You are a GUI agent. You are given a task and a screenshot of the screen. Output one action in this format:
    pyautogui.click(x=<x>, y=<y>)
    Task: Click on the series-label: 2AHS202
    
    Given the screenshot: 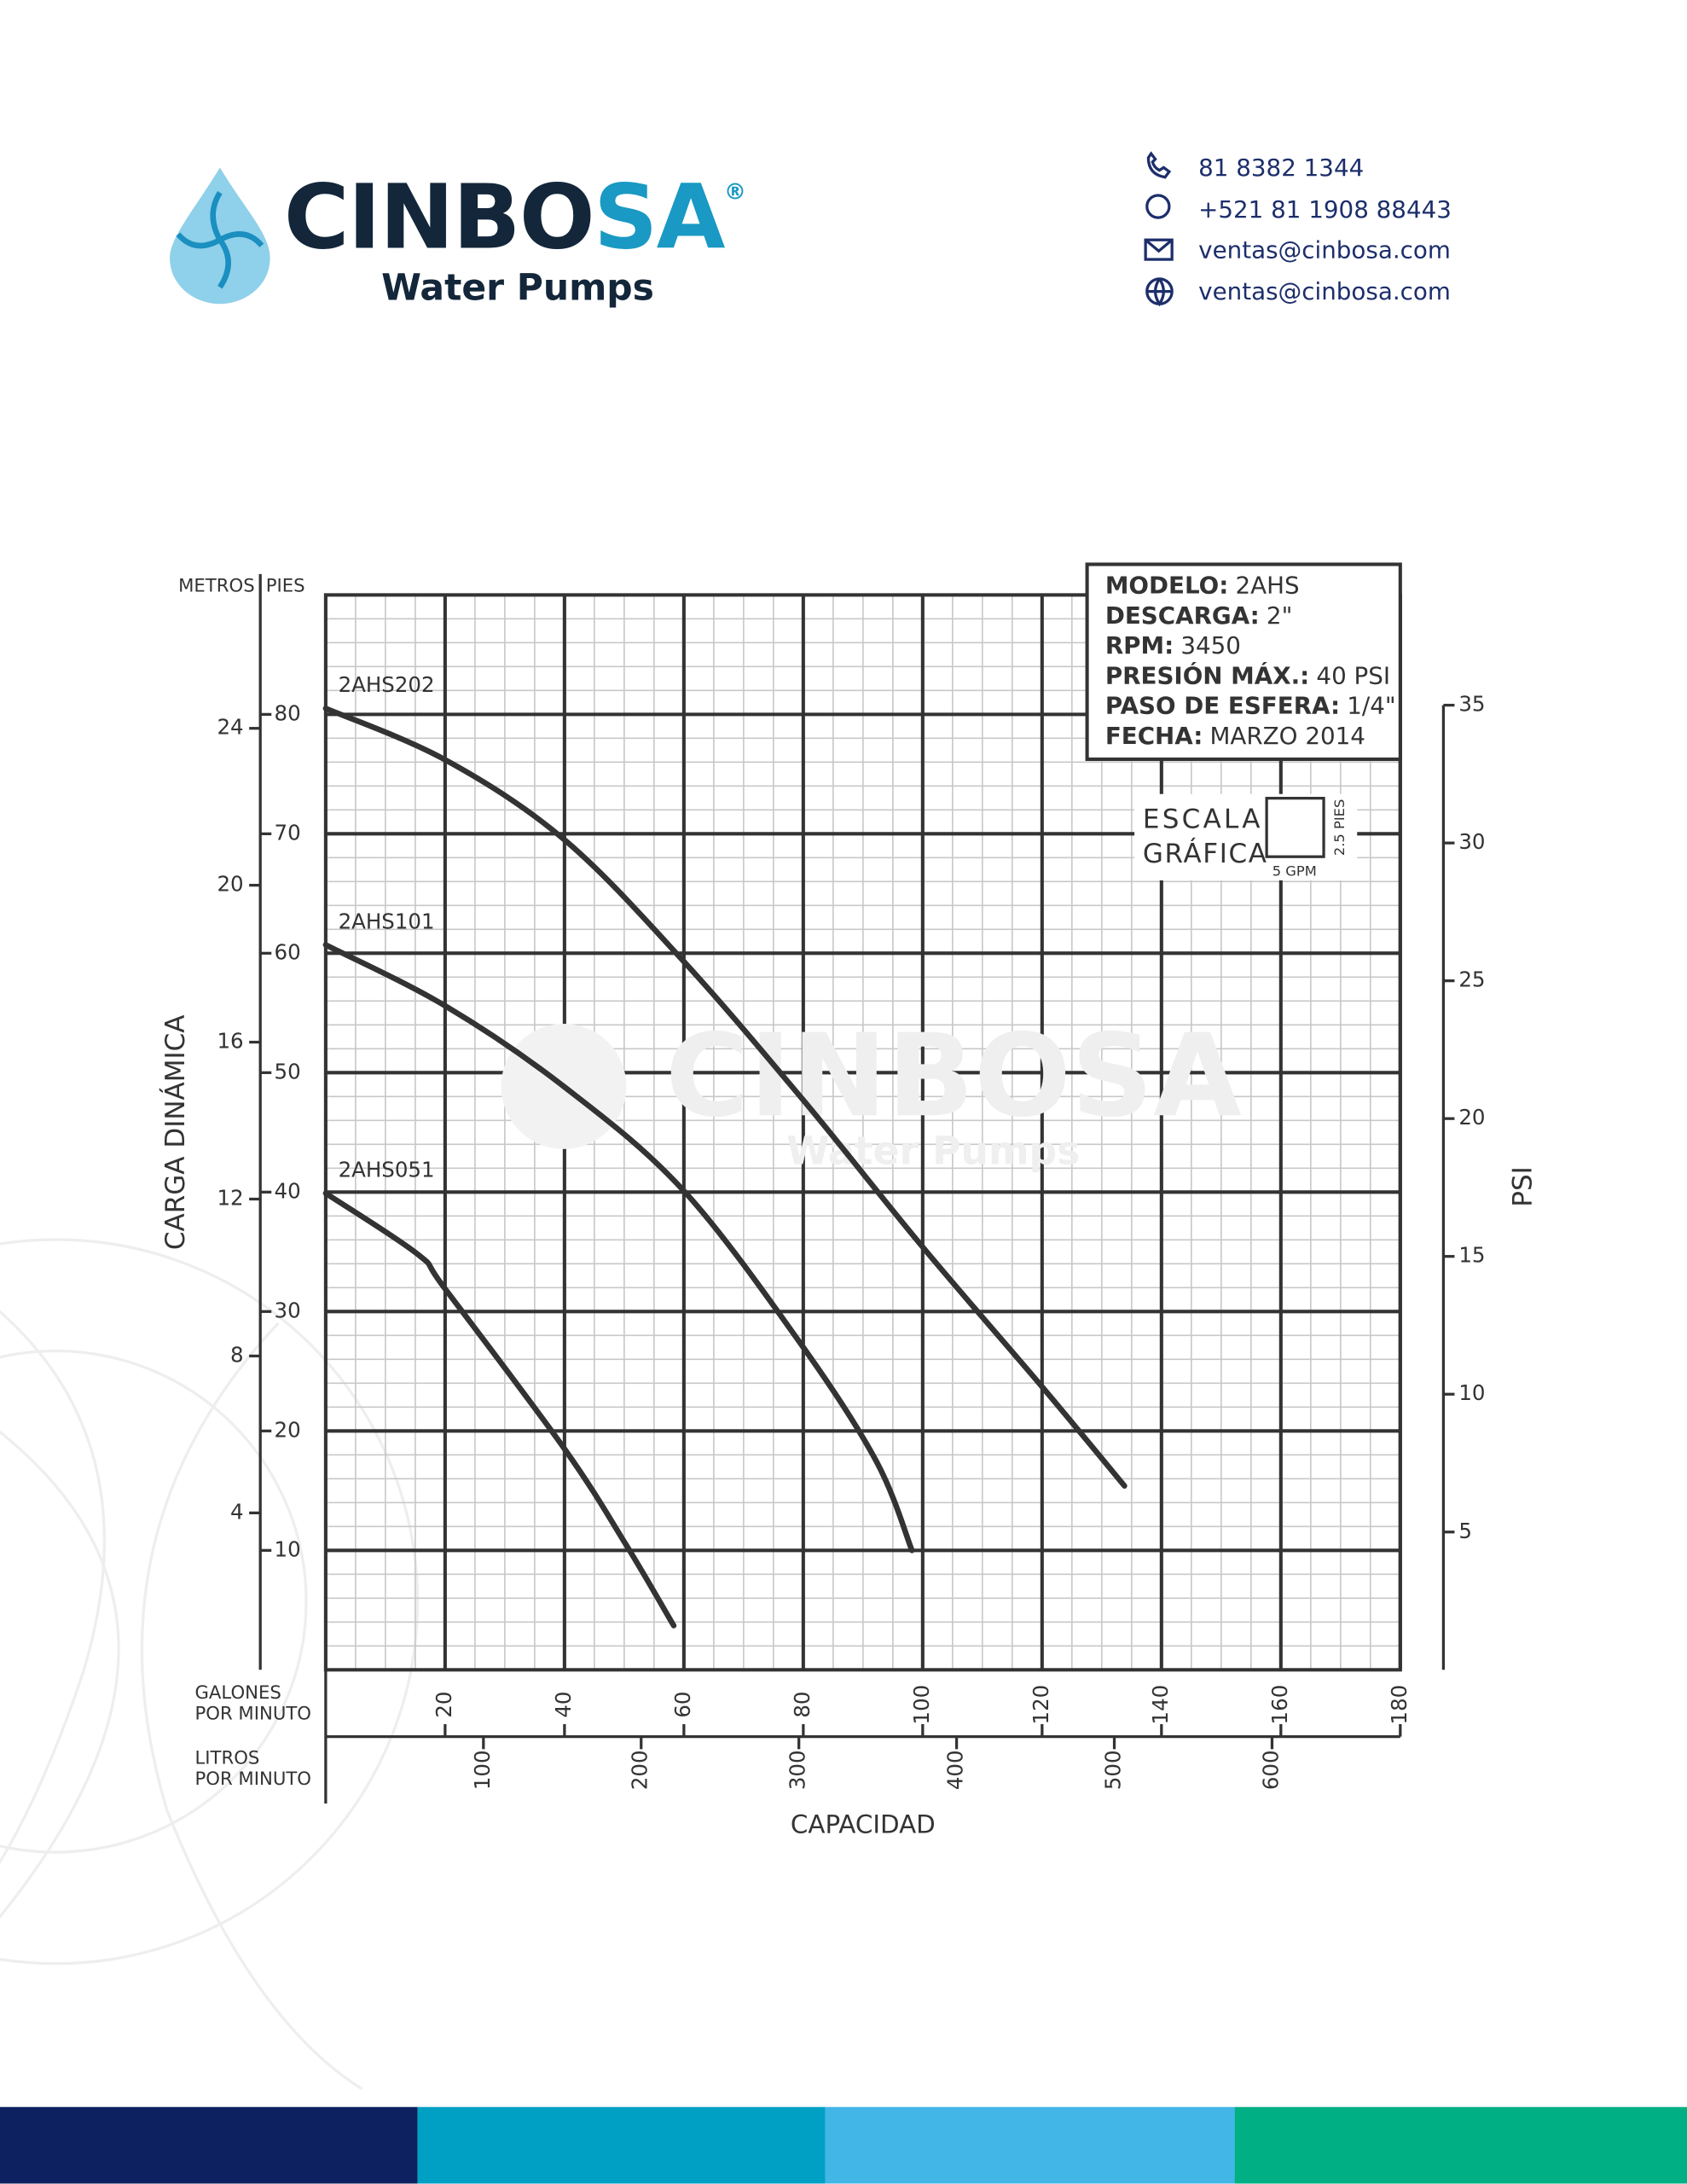 What is the action you would take?
    pyautogui.click(x=387, y=684)
    